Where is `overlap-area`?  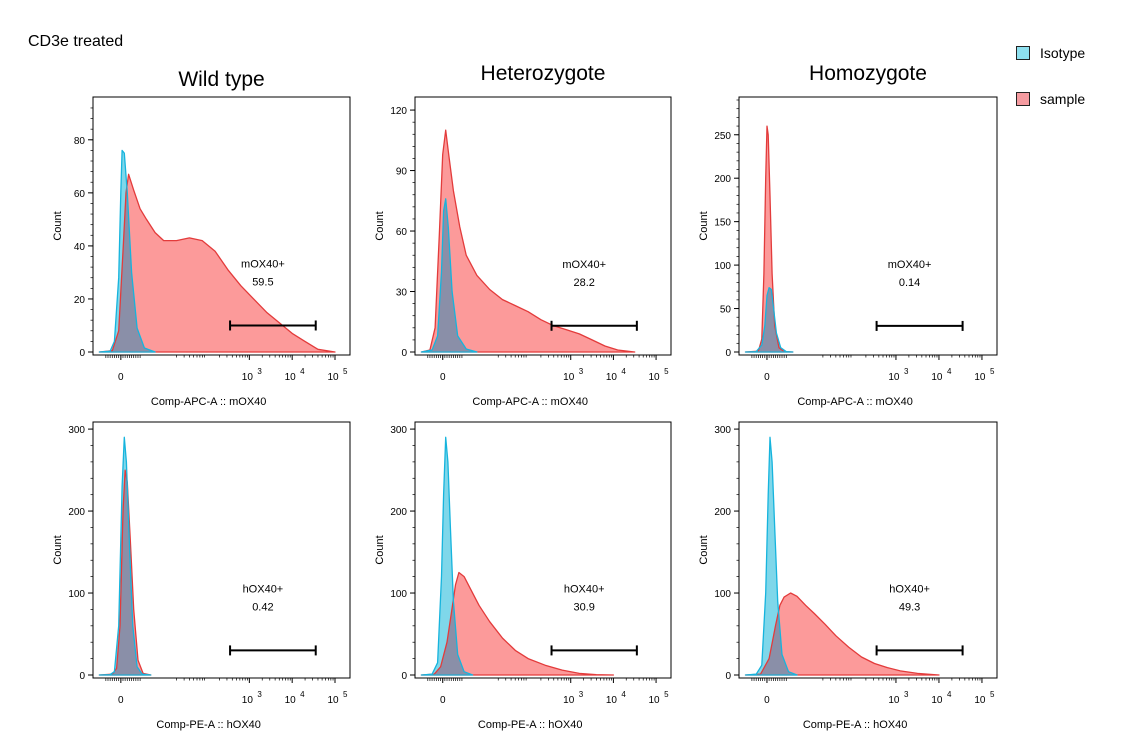
overlap-area is located at coordinates (125, 572).